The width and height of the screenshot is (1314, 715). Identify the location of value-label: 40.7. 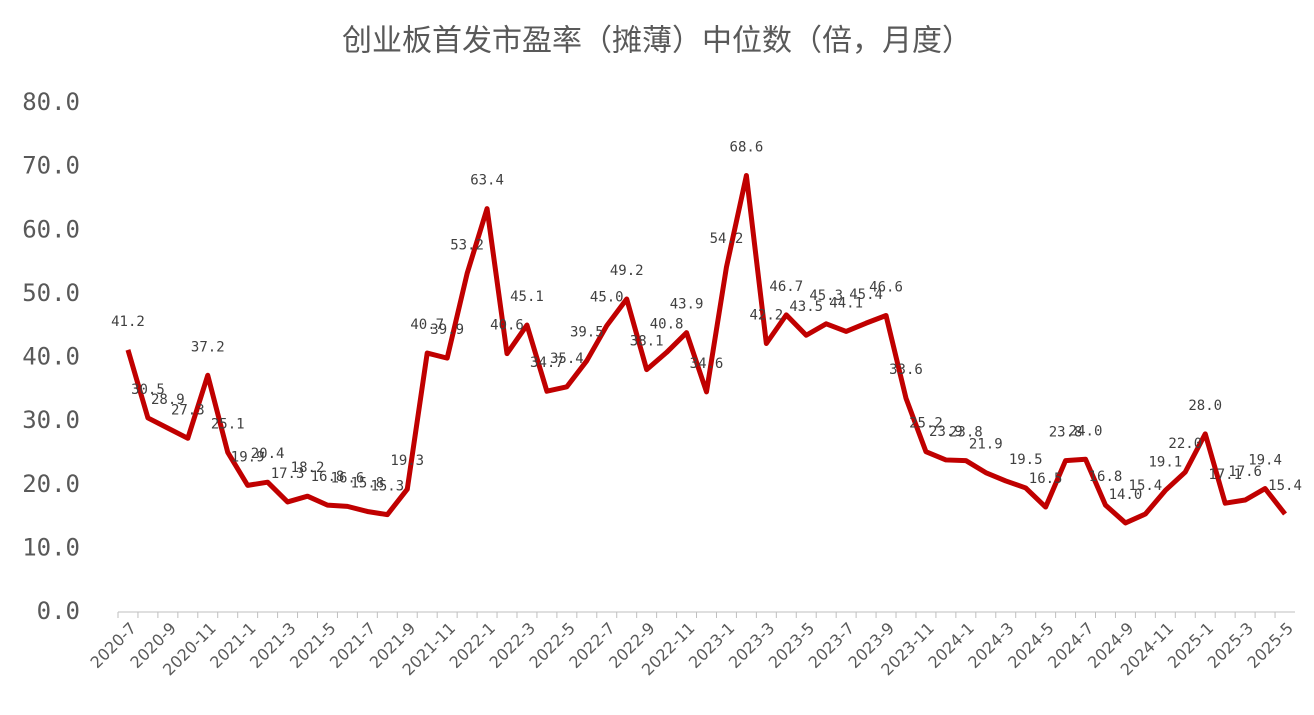
(427, 325).